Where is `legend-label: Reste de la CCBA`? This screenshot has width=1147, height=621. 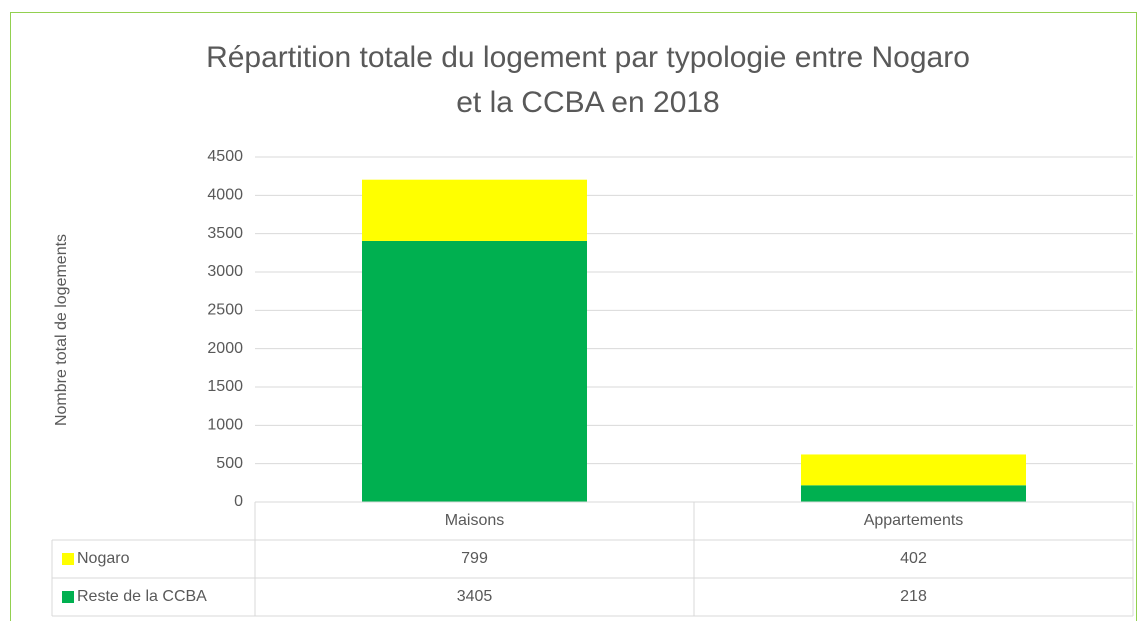
legend-label: Reste de la CCBA is located at coordinates (142, 596).